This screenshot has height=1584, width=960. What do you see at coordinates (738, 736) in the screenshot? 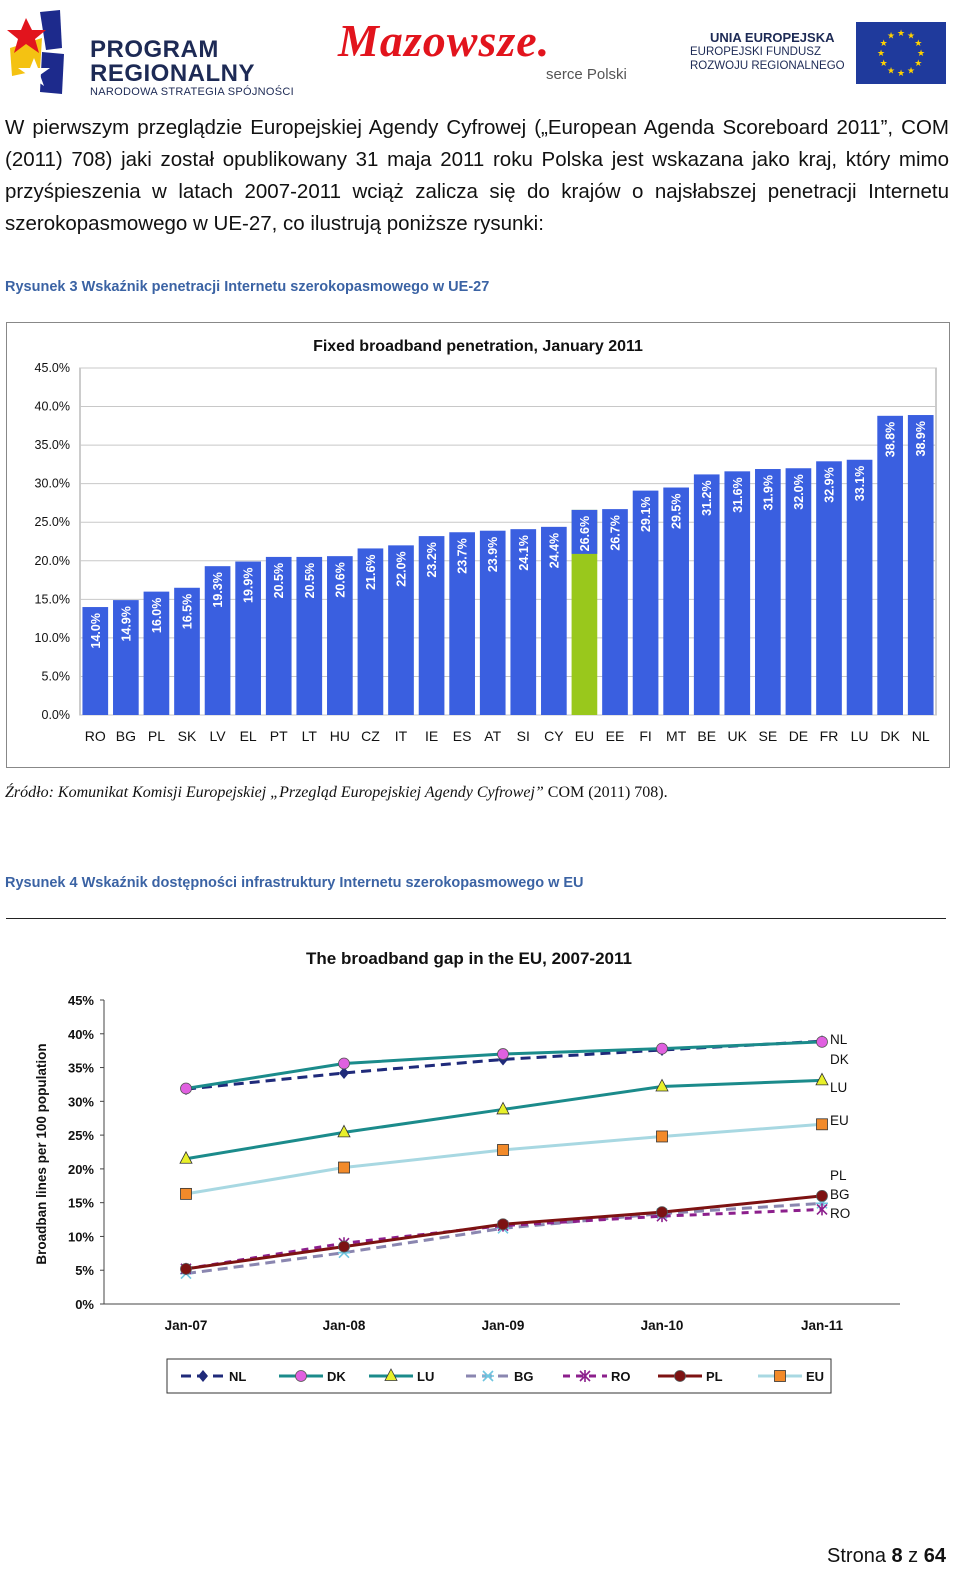
I see `x-tick-label: UK` at bounding box center [738, 736].